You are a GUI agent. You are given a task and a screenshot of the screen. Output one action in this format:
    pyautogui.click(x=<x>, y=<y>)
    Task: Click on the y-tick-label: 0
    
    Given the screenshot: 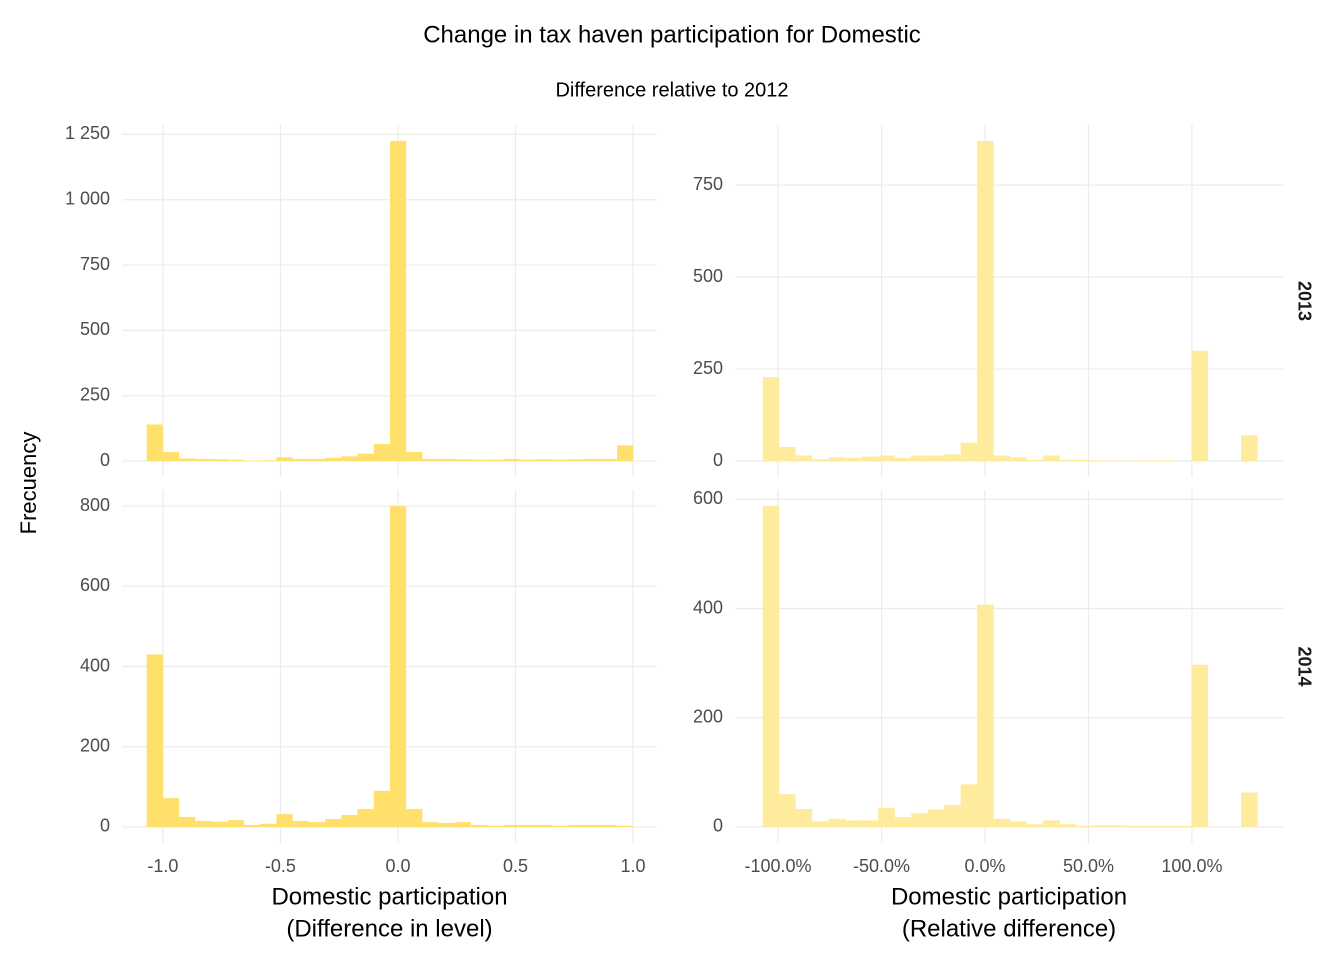 What is the action you would take?
    pyautogui.click(x=105, y=460)
    